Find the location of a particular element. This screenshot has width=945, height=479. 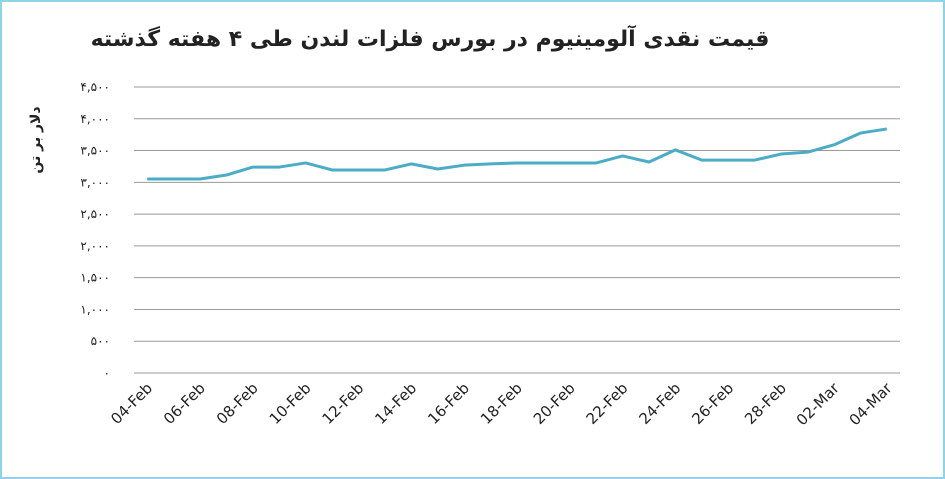

y-tick-label: ۲,۵۰۰ is located at coordinates (95, 214).